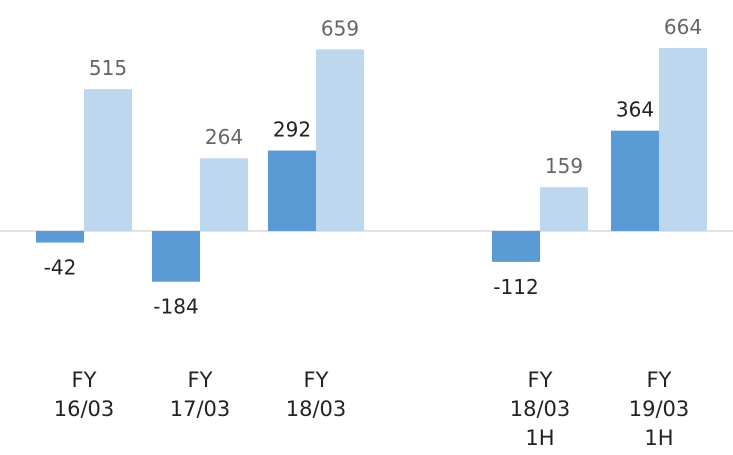 Image resolution: width=733 pixels, height=455 pixels. What do you see at coordinates (635, 110) in the screenshot?
I see `value-label: 364` at bounding box center [635, 110].